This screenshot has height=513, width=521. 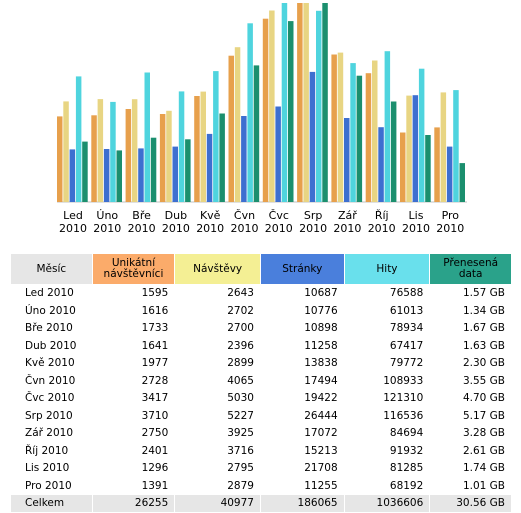 What do you see at coordinates (261, 416) in the screenshot?
I see `table-row: Srp 2010 3710 5227 26444 116536 5.17 GB` at bounding box center [261, 416].